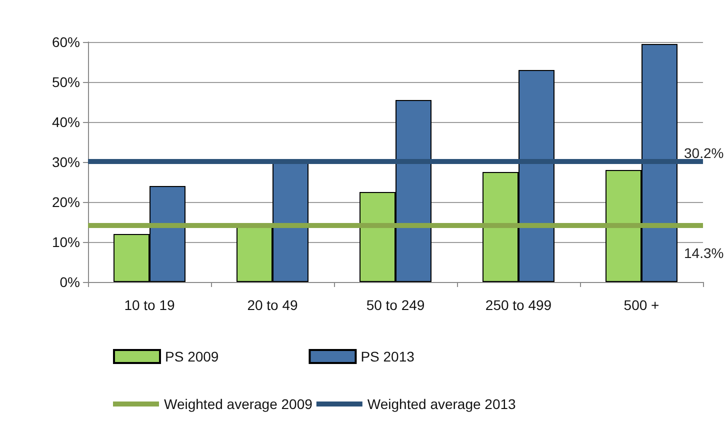  Describe the element at coordinates (66, 162) in the screenshot. I see `y-tick-label: 30%` at that location.